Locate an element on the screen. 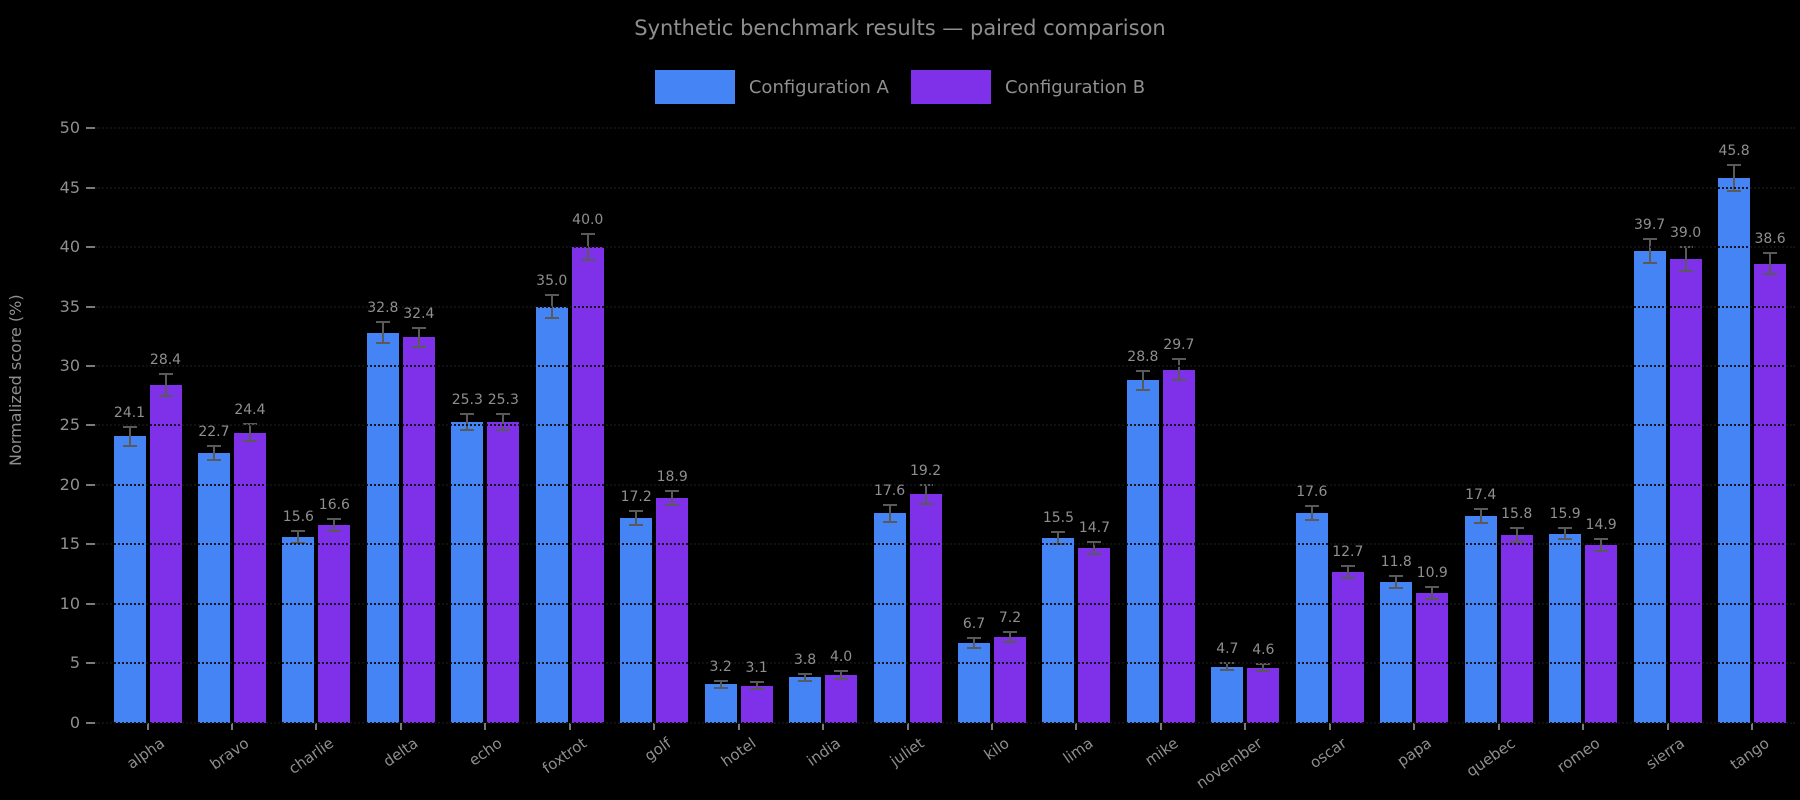  bar-value-label: 7.2 is located at coordinates (1010, 618).